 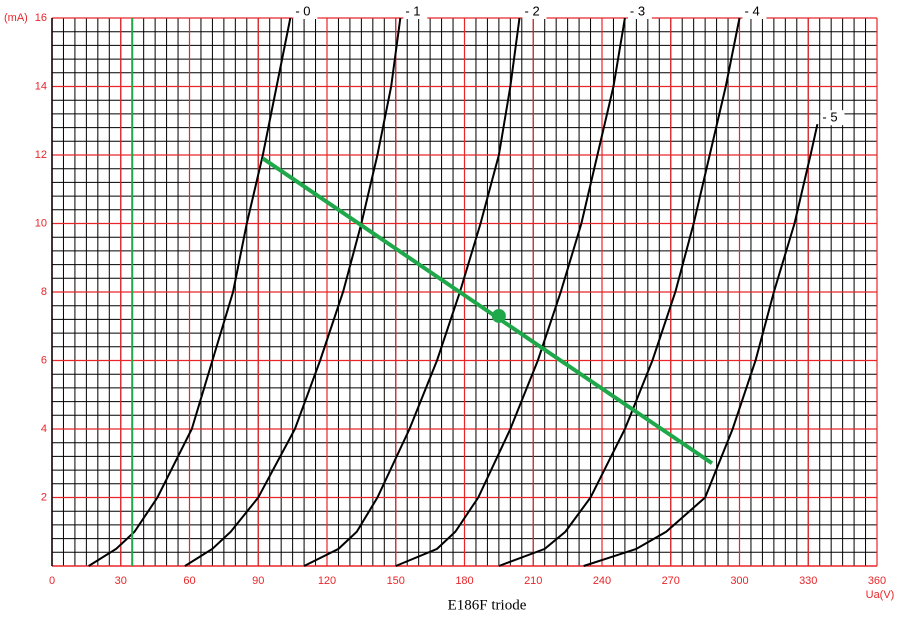 What do you see at coordinates (327, 581) in the screenshot?
I see `x-tick-label: 120` at bounding box center [327, 581].